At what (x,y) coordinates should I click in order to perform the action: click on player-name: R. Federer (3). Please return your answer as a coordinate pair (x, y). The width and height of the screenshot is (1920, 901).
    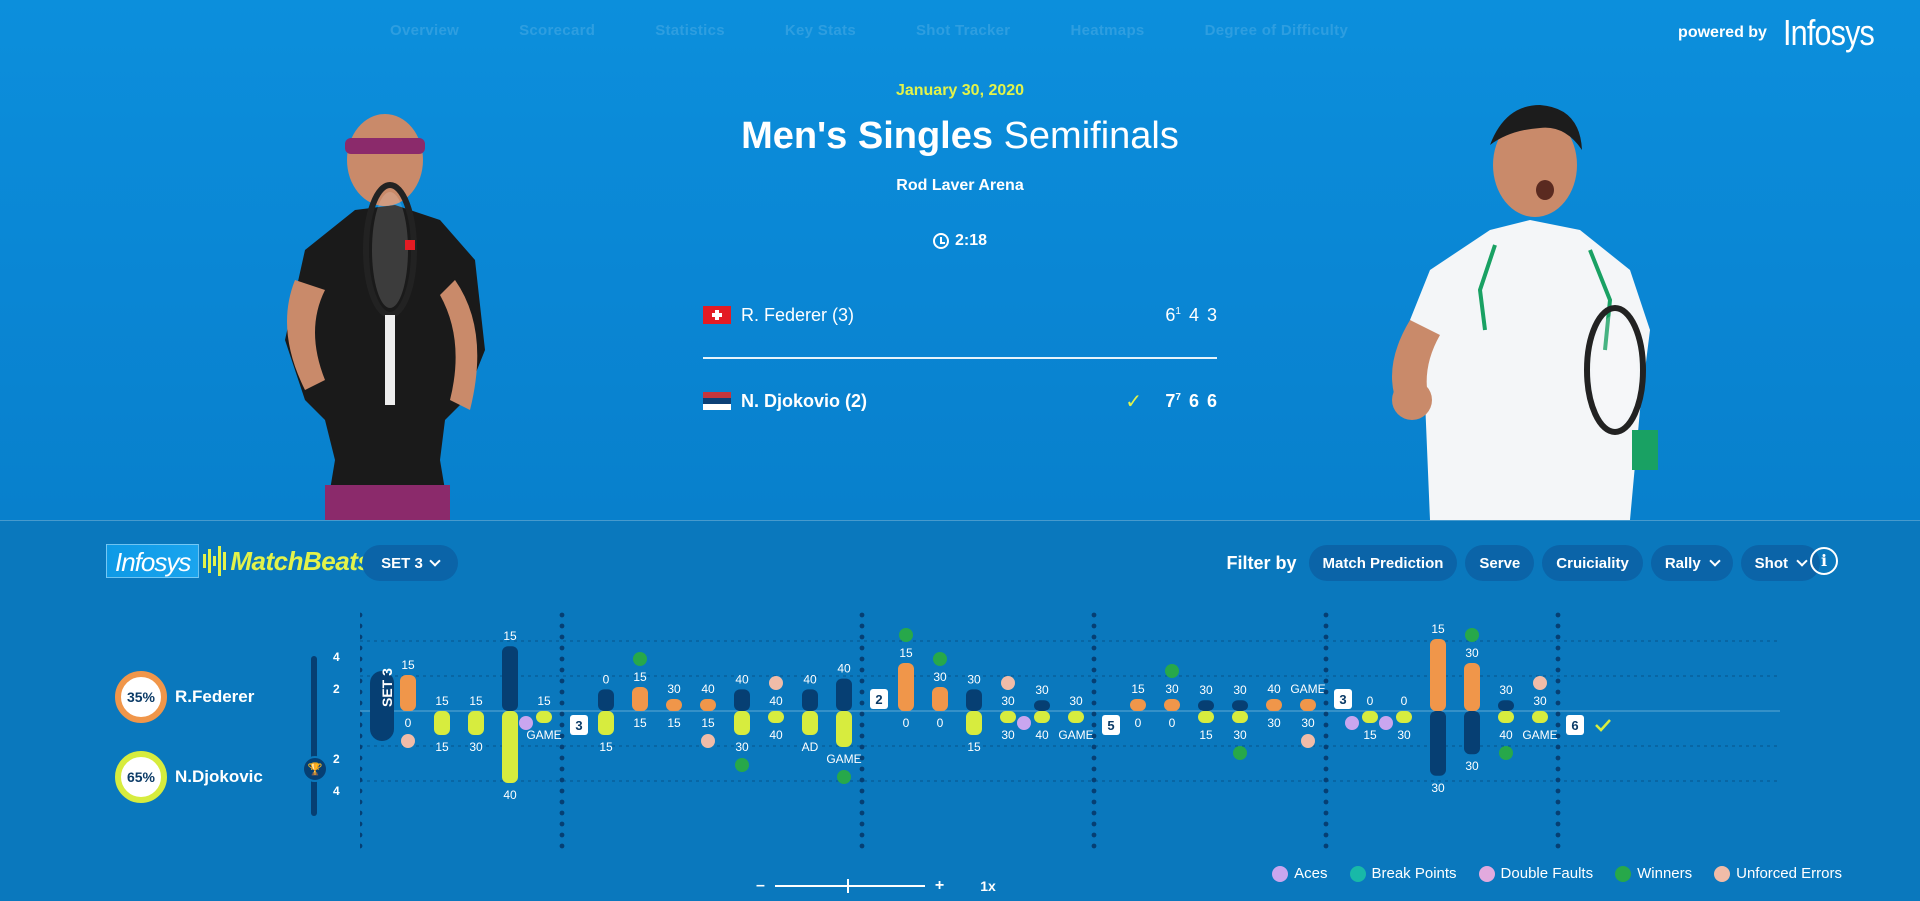
    Looking at the image, I should click on (798, 314).